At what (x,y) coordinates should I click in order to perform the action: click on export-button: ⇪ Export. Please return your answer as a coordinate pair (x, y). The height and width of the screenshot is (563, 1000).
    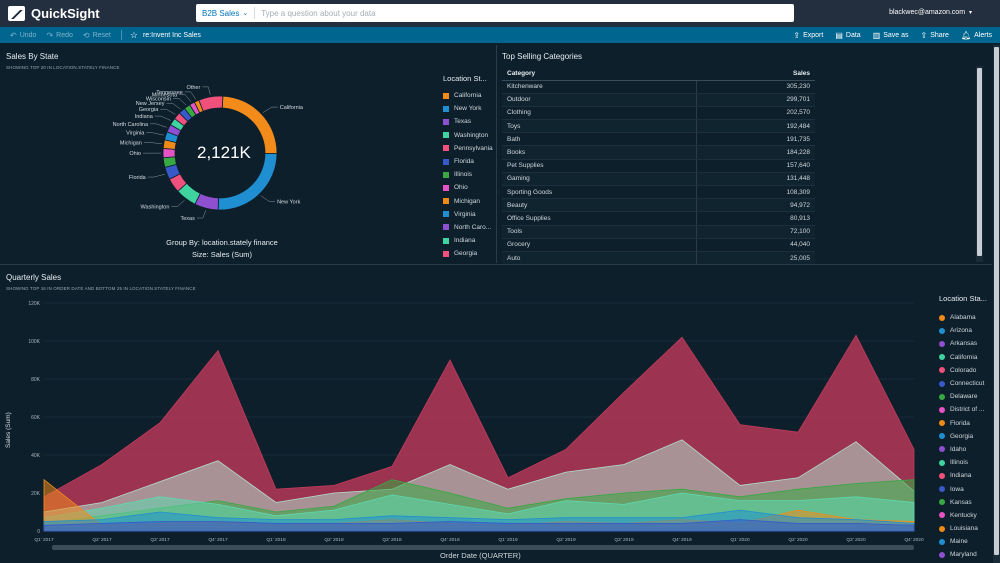
    Looking at the image, I should click on (808, 35).